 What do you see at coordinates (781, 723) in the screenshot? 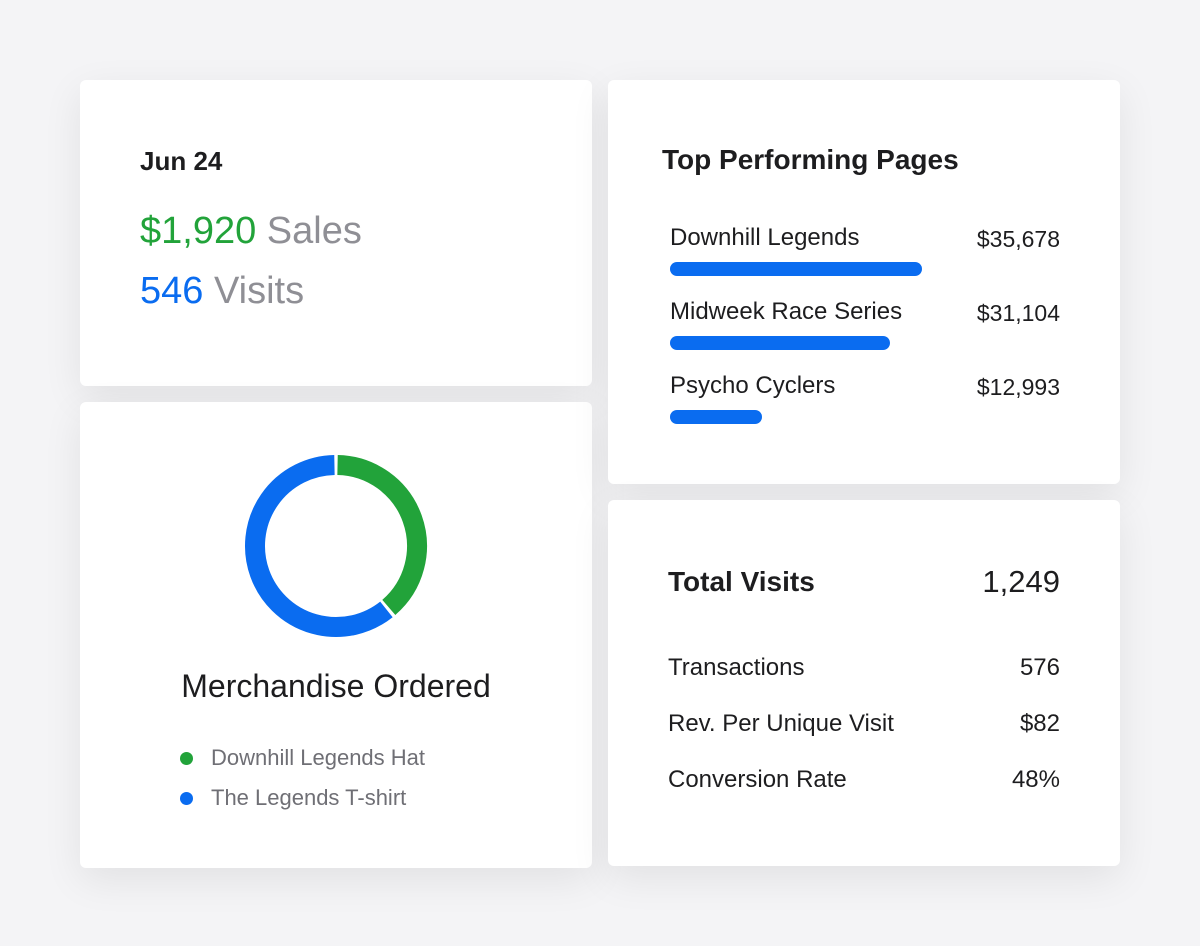
I see `metric-label: Rev. Per Unique Visit` at bounding box center [781, 723].